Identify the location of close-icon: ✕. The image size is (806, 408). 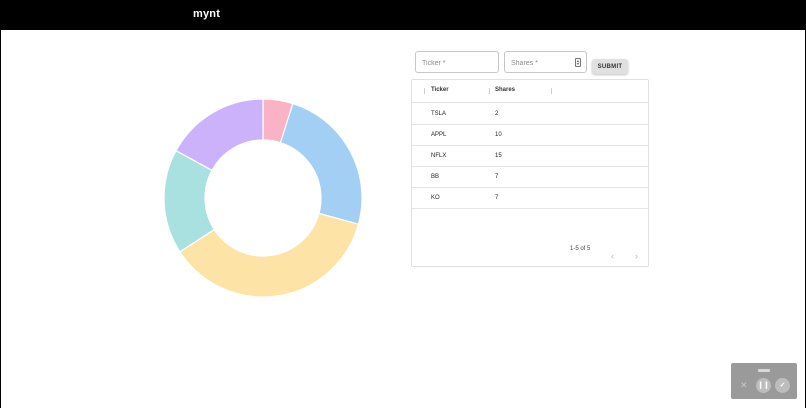
(744, 385).